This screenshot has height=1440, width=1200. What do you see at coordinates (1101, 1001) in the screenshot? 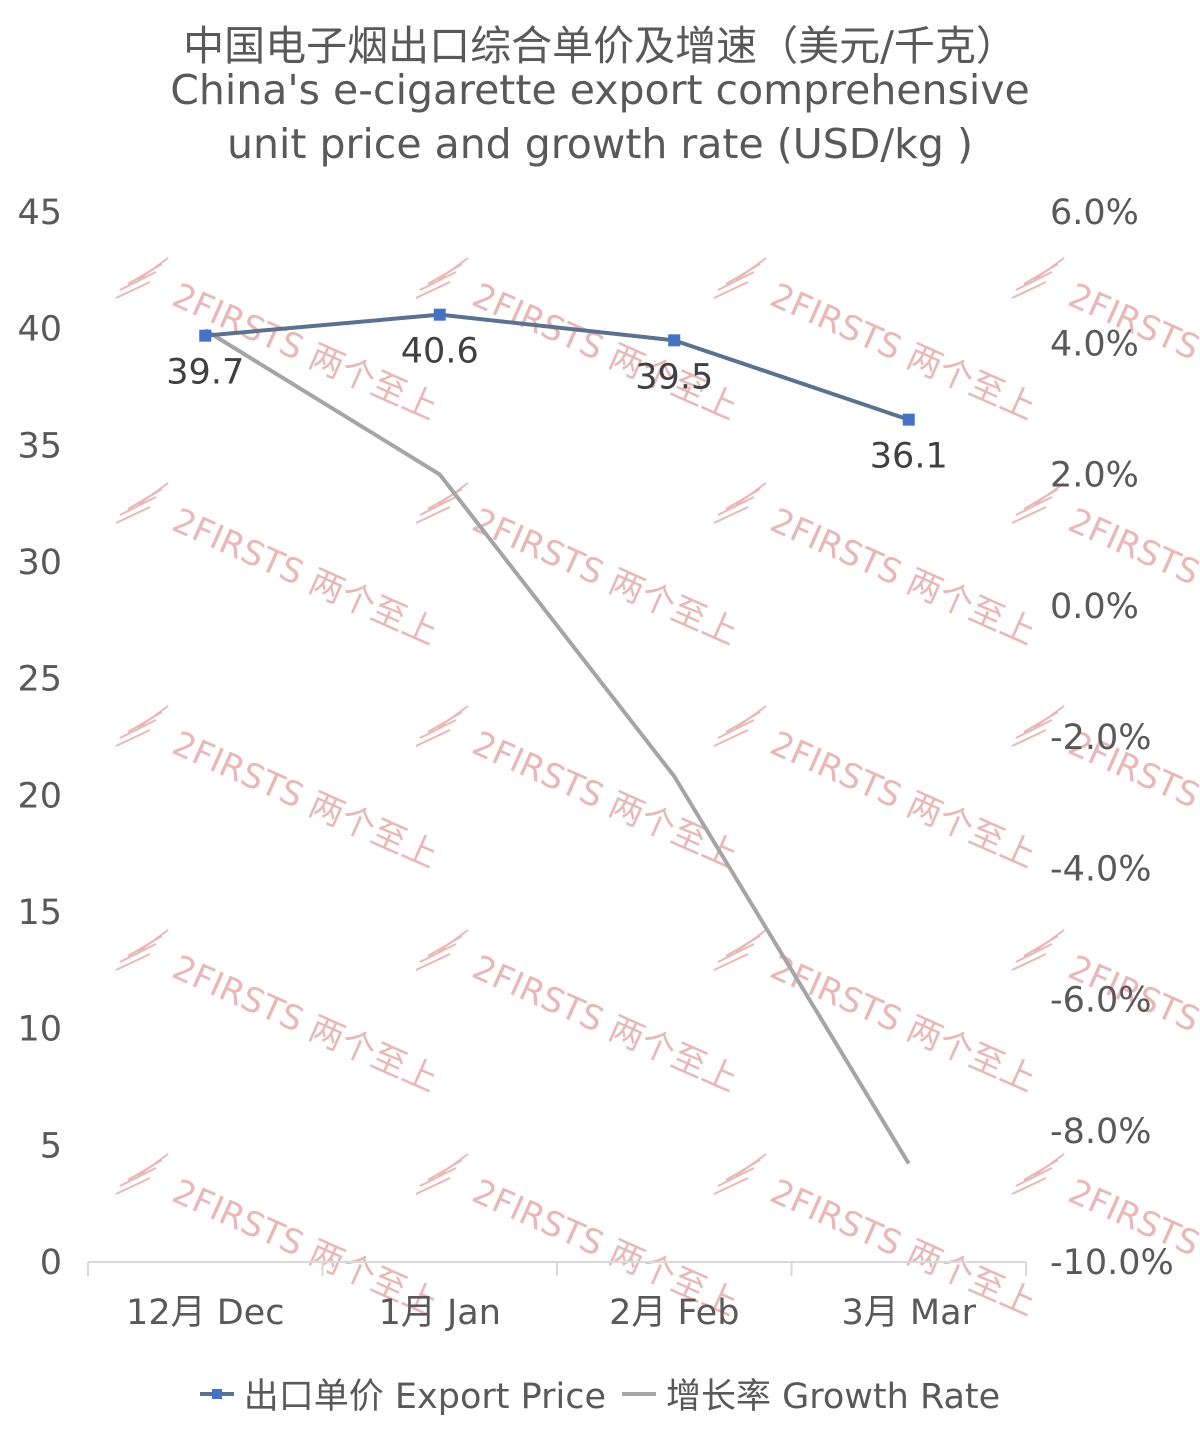
I see `y-right-tick-label: -6.0%` at bounding box center [1101, 1001].